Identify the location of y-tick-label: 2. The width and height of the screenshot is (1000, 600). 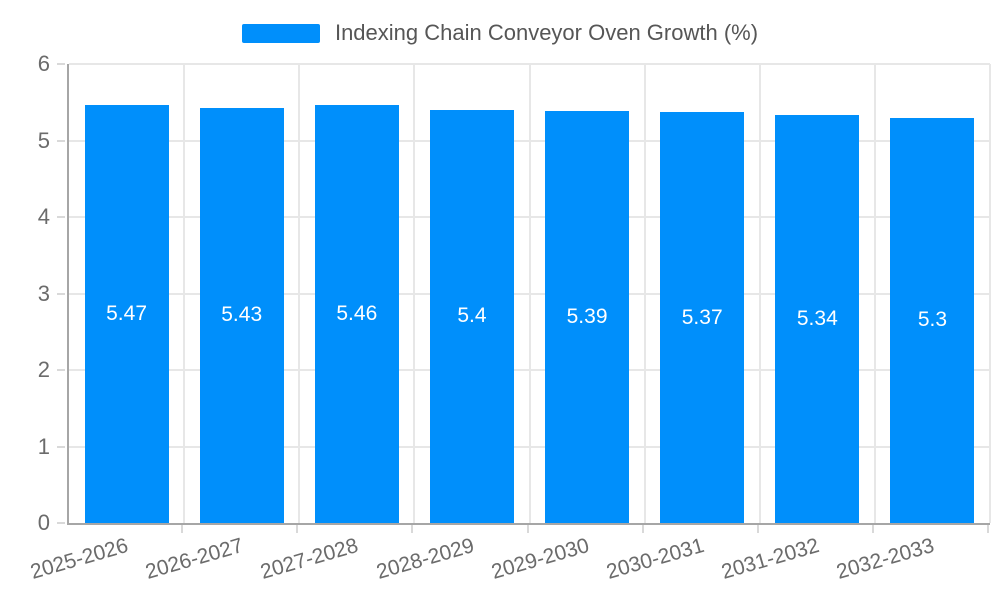
(43, 369).